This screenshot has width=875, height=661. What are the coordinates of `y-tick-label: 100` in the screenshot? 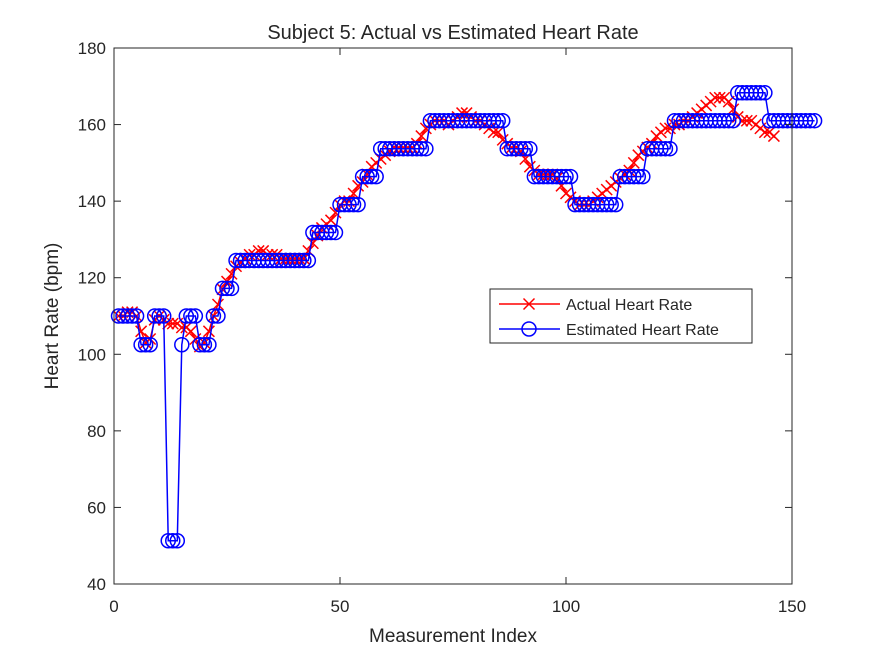 It's located at (92, 354).